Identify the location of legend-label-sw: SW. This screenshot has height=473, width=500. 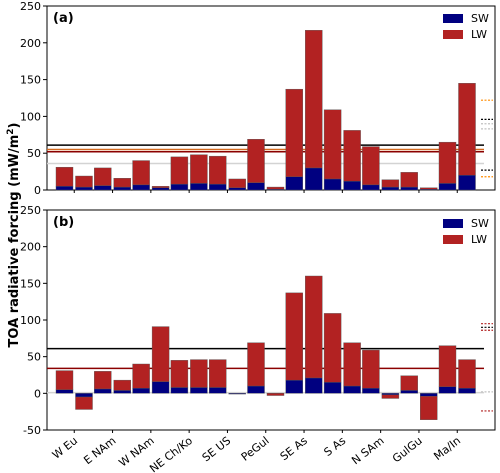
(480, 18).